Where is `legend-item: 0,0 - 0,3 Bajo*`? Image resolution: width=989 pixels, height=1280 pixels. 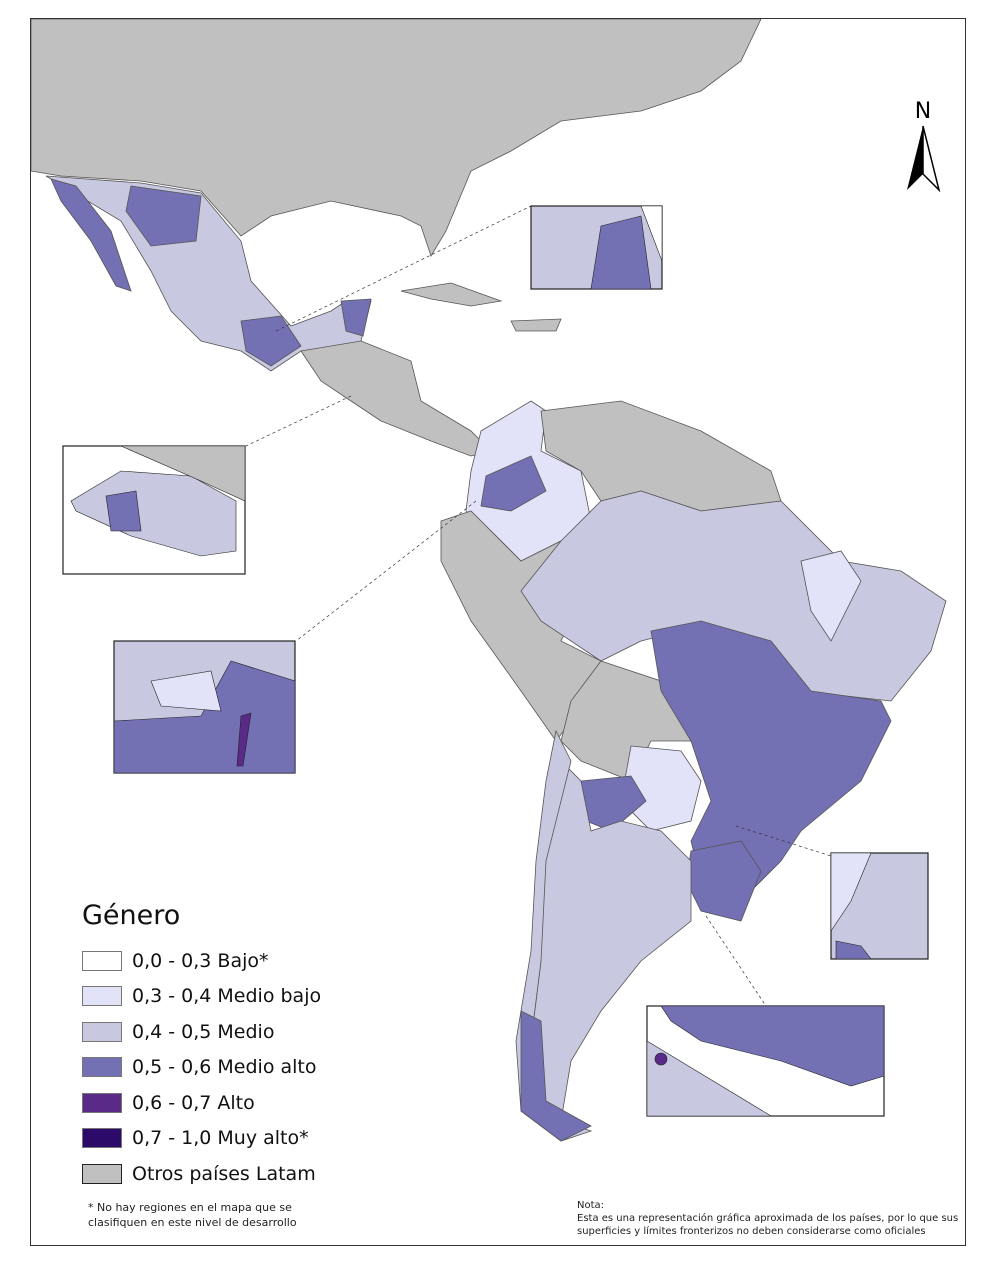
legend-item: 0,0 - 0,3 Bajo* is located at coordinates (201, 961).